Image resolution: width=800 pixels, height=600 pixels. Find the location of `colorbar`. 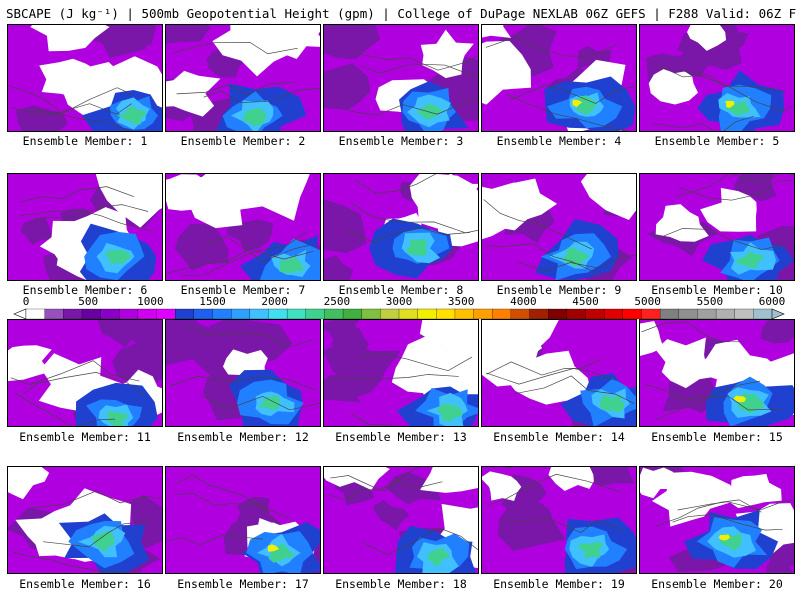

colorbar is located at coordinates (399, 314).